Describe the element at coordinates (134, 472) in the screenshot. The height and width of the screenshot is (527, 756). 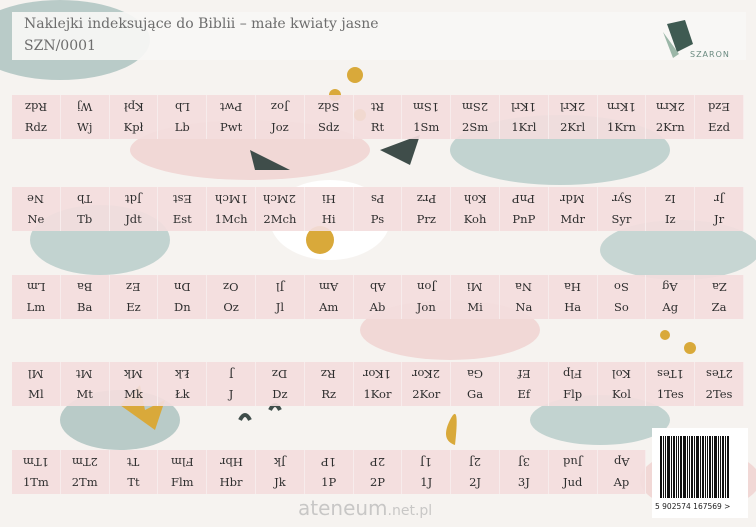
I see `sticker-tab: Tt Tt` at that location.